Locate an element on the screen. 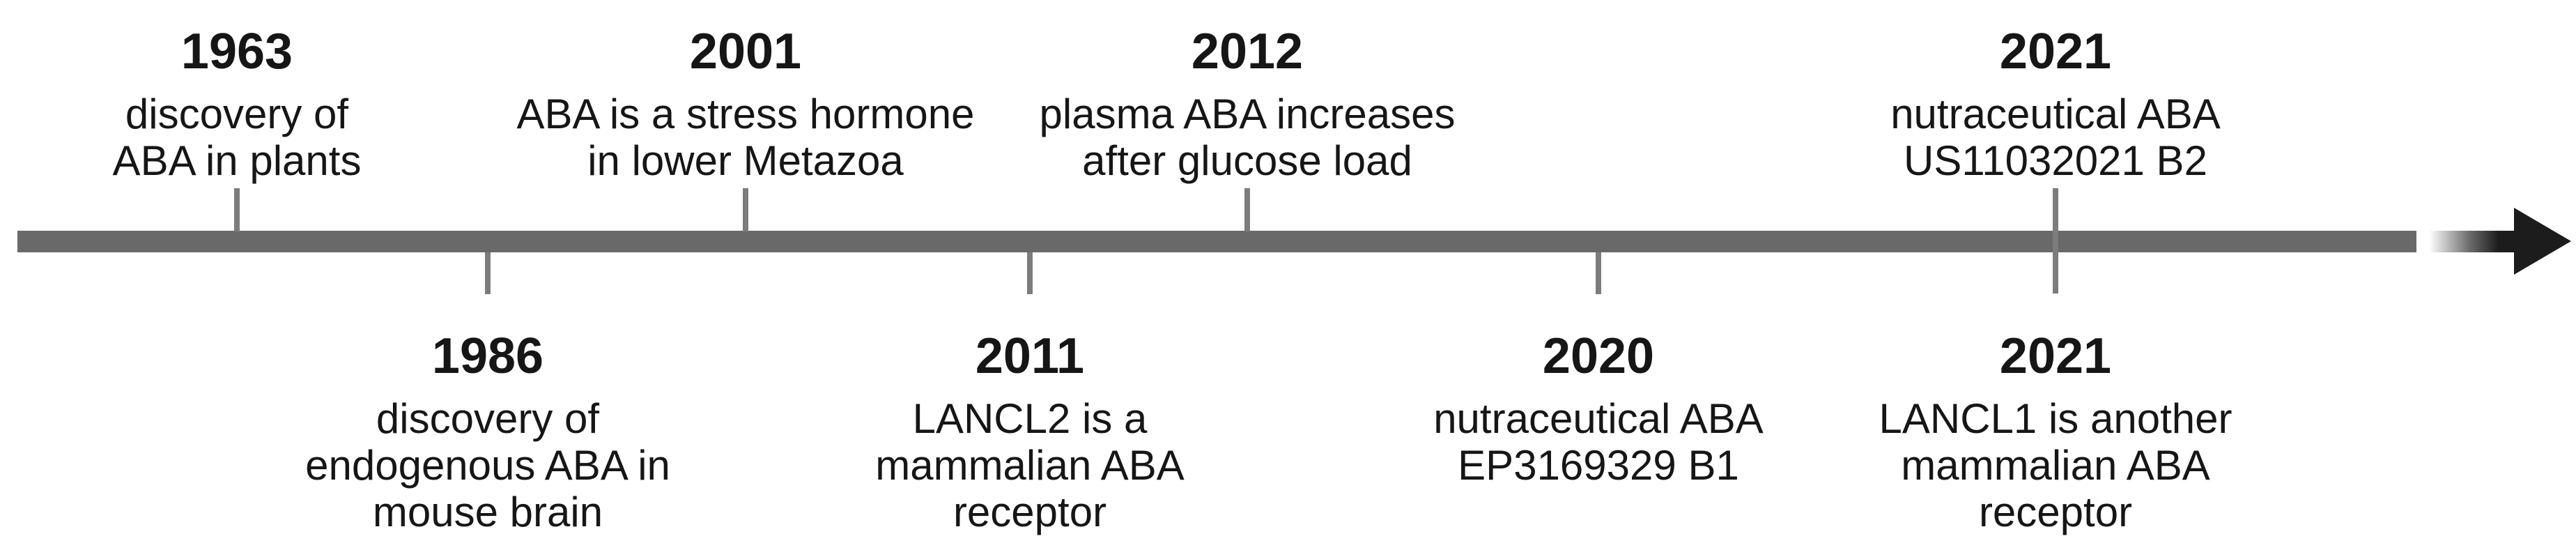 The height and width of the screenshot is (550, 2576). event-description-line: EP3169329 B1 is located at coordinates (1598, 465).